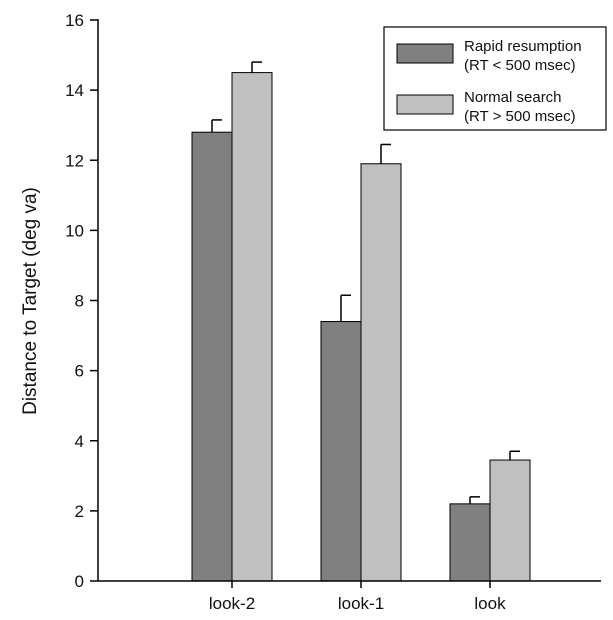 Image resolution: width=613 pixels, height=620 pixels. Describe the element at coordinates (30, 301) in the screenshot. I see `y-axis-title: Distance to Target (deg va)` at that location.